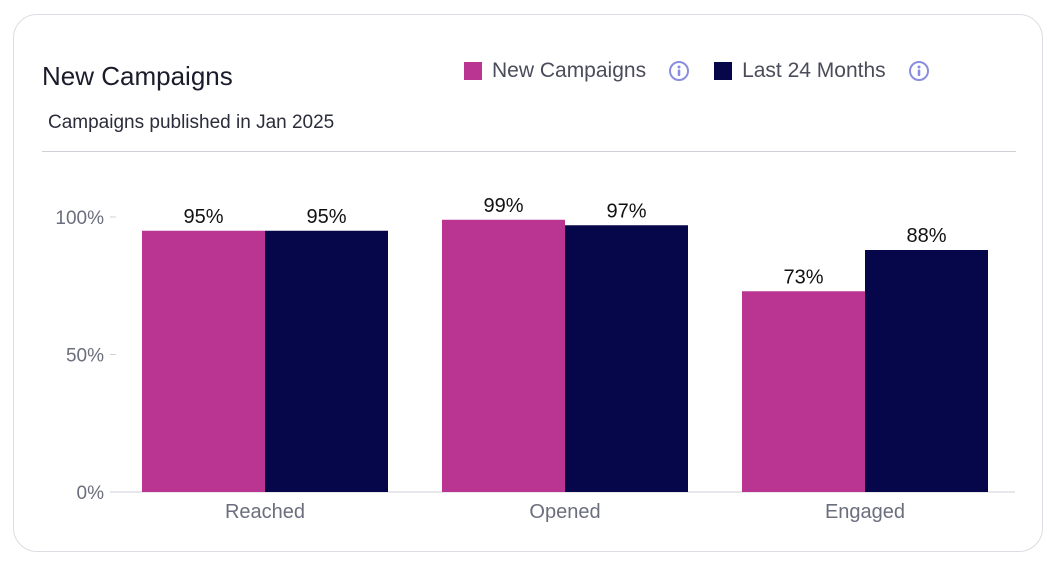 Image resolution: width=1060 pixels, height=564 pixels. What do you see at coordinates (626, 211) in the screenshot?
I see `data-label: 97%` at bounding box center [626, 211].